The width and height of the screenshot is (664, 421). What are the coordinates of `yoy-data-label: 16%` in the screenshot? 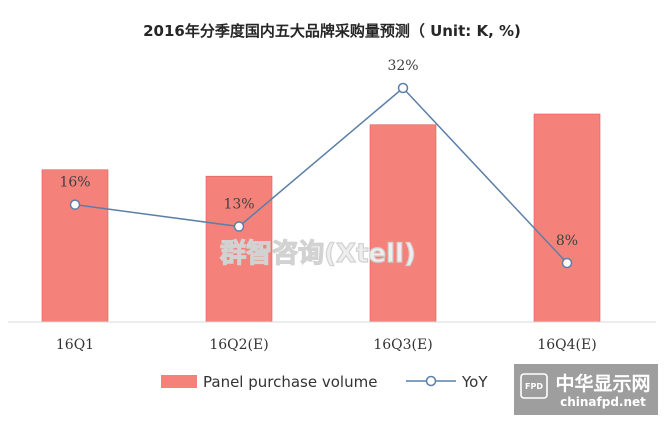 It's located at (74, 183).